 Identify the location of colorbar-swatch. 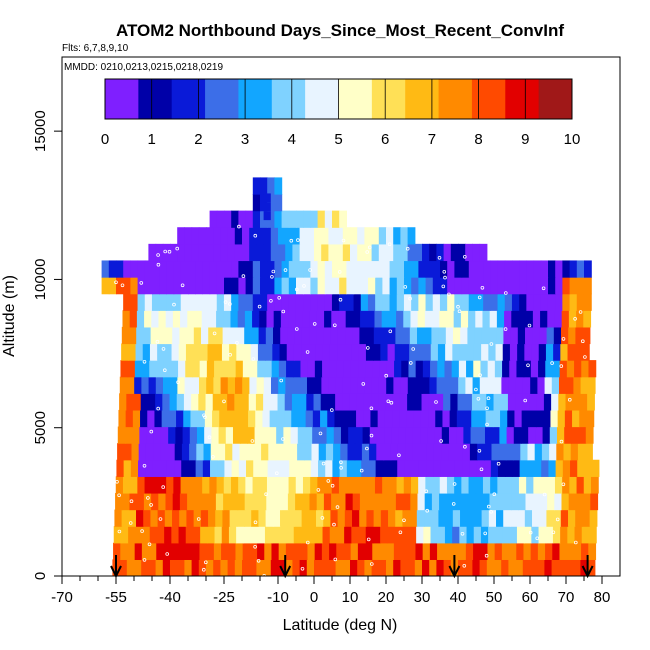
(255, 99).